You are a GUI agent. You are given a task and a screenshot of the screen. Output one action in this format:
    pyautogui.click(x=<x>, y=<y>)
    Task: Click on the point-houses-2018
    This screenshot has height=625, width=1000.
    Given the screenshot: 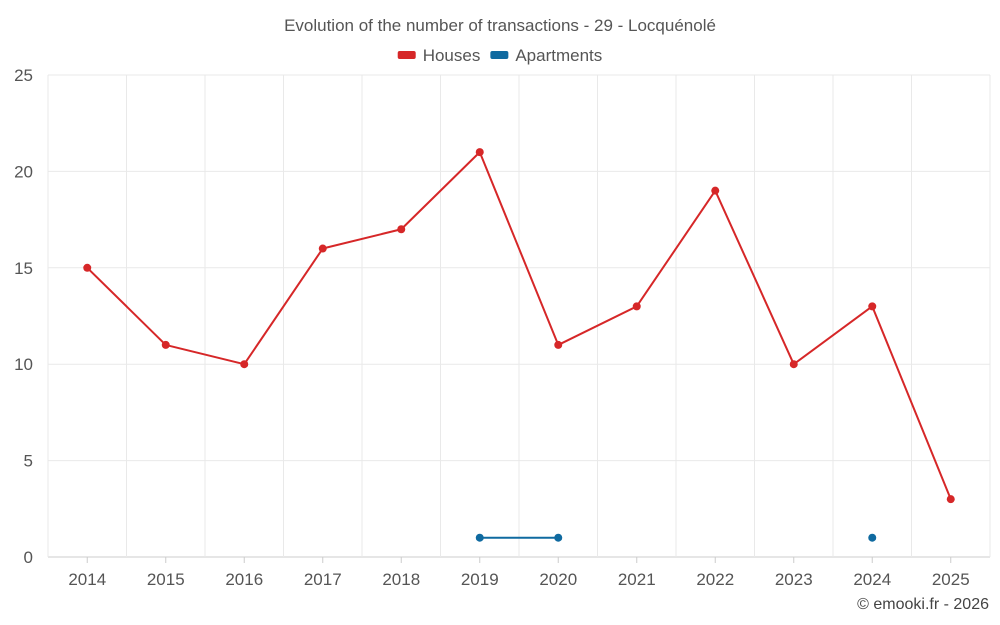 What is the action you would take?
    pyautogui.click(x=401, y=229)
    